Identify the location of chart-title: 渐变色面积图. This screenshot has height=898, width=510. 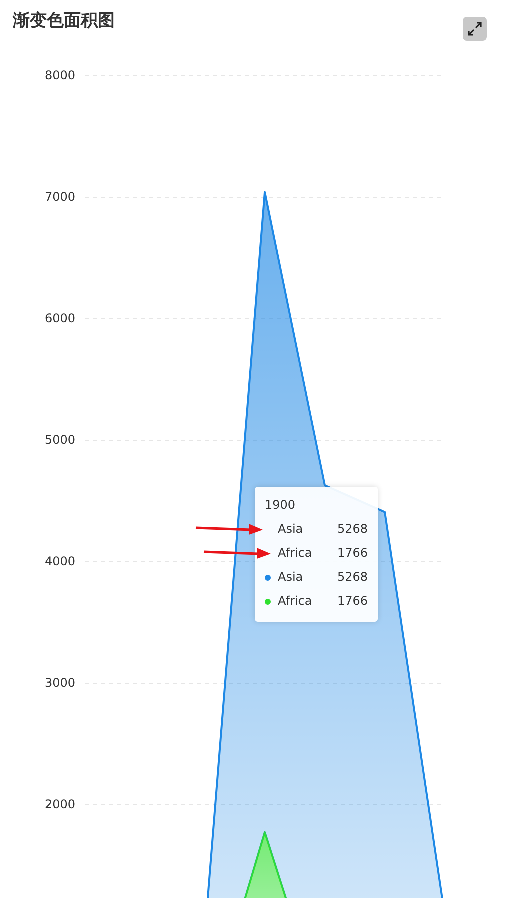
(64, 21).